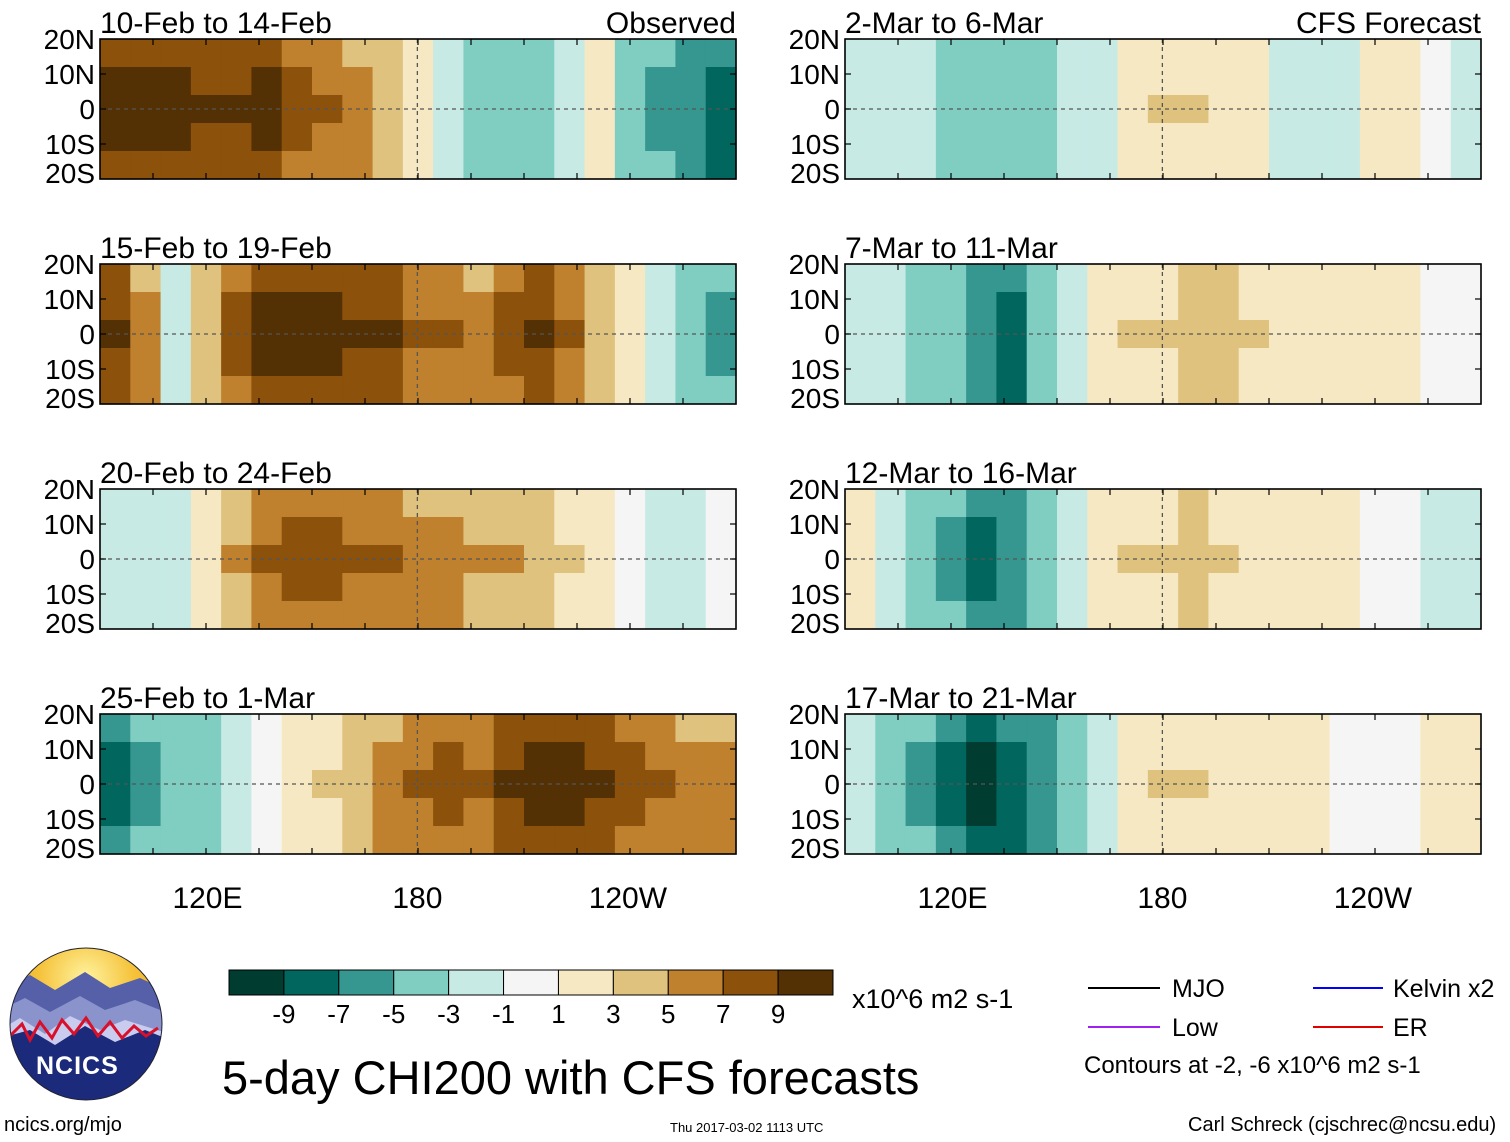 Image resolution: width=1510 pixels, height=1142 pixels. Describe the element at coordinates (448, 1014) in the screenshot. I see `colorbar-tick-label: -3` at that location.